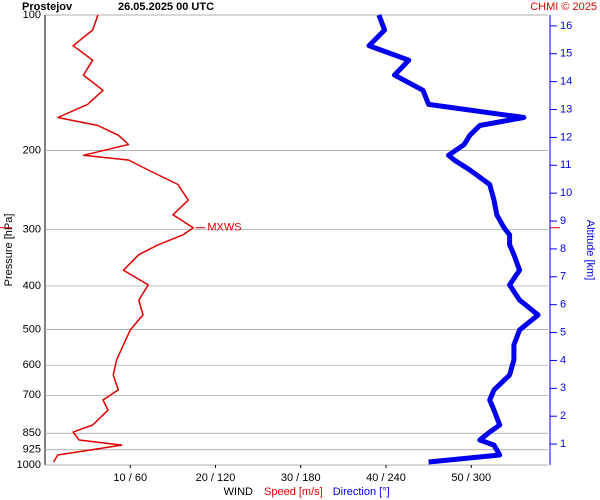 The height and width of the screenshot is (500, 600). Describe the element at coordinates (566, 26) in the screenshot. I see `y2-tick-label: 16` at that location.